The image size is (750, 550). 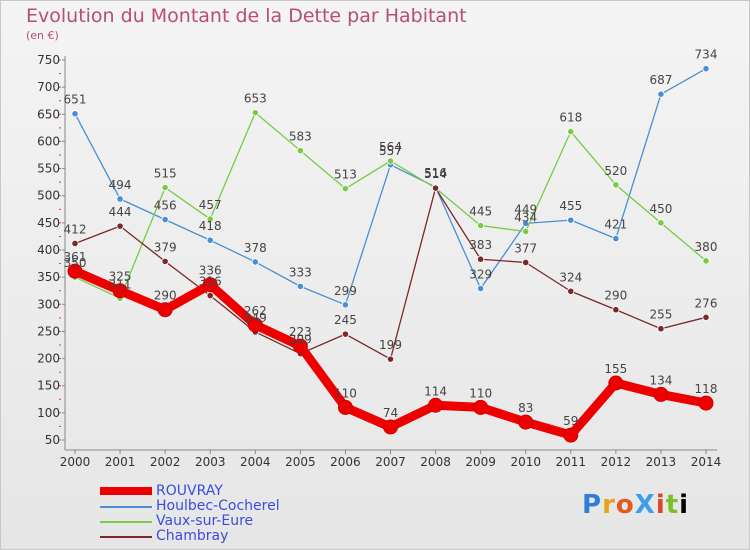 What do you see at coordinates (390, 462) in the screenshot?
I see `x-tick-label: 2007` at bounding box center [390, 462].